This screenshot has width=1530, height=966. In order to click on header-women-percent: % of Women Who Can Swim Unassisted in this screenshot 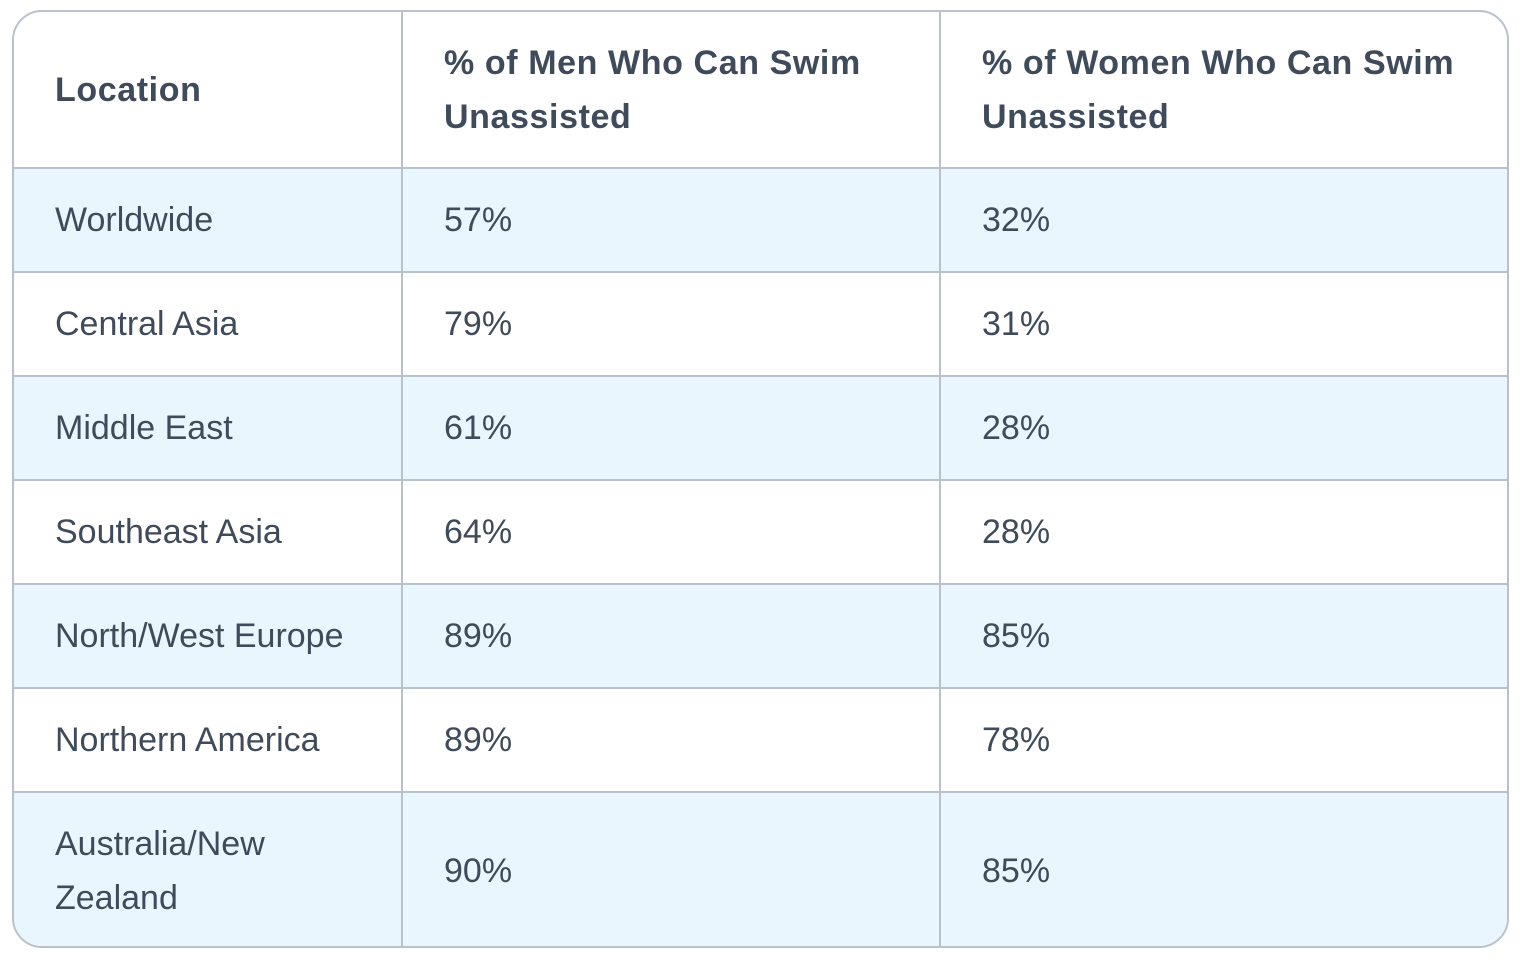, I will do `click(1223, 90)`.